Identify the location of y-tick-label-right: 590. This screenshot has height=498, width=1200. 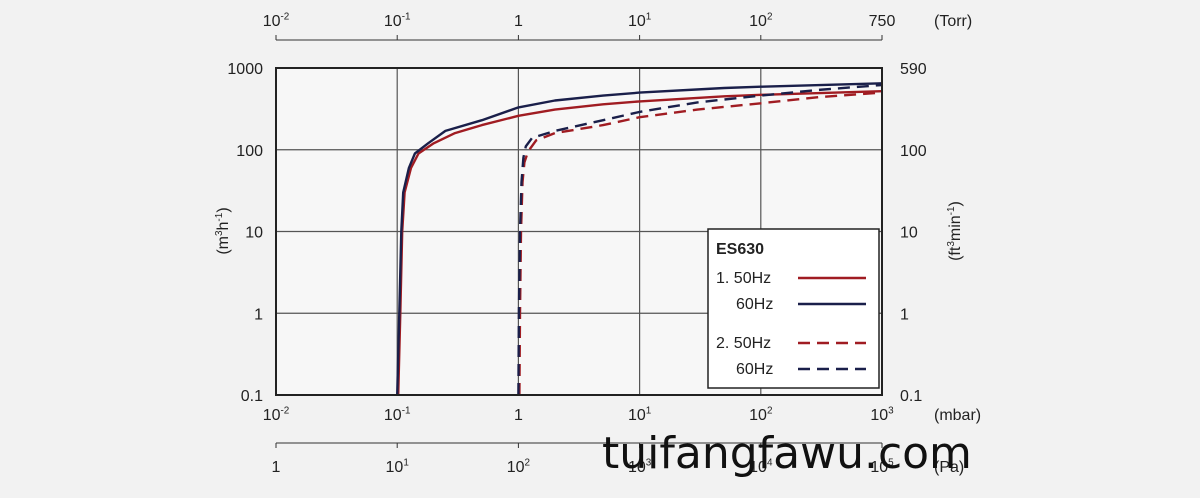
(913, 69).